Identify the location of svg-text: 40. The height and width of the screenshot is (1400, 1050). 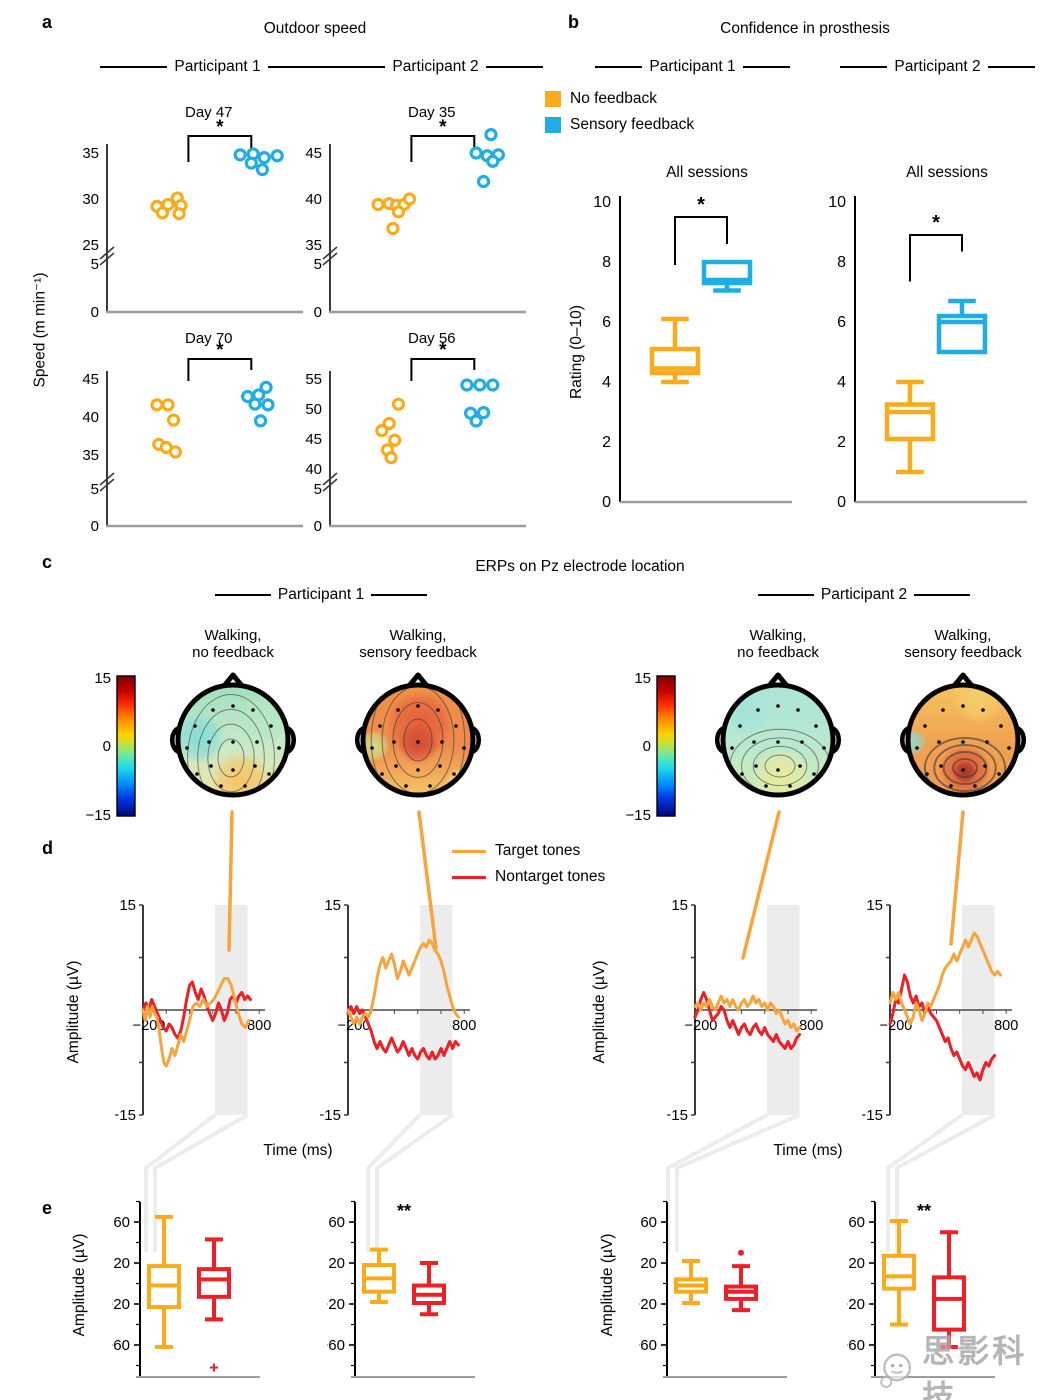
(313, 199).